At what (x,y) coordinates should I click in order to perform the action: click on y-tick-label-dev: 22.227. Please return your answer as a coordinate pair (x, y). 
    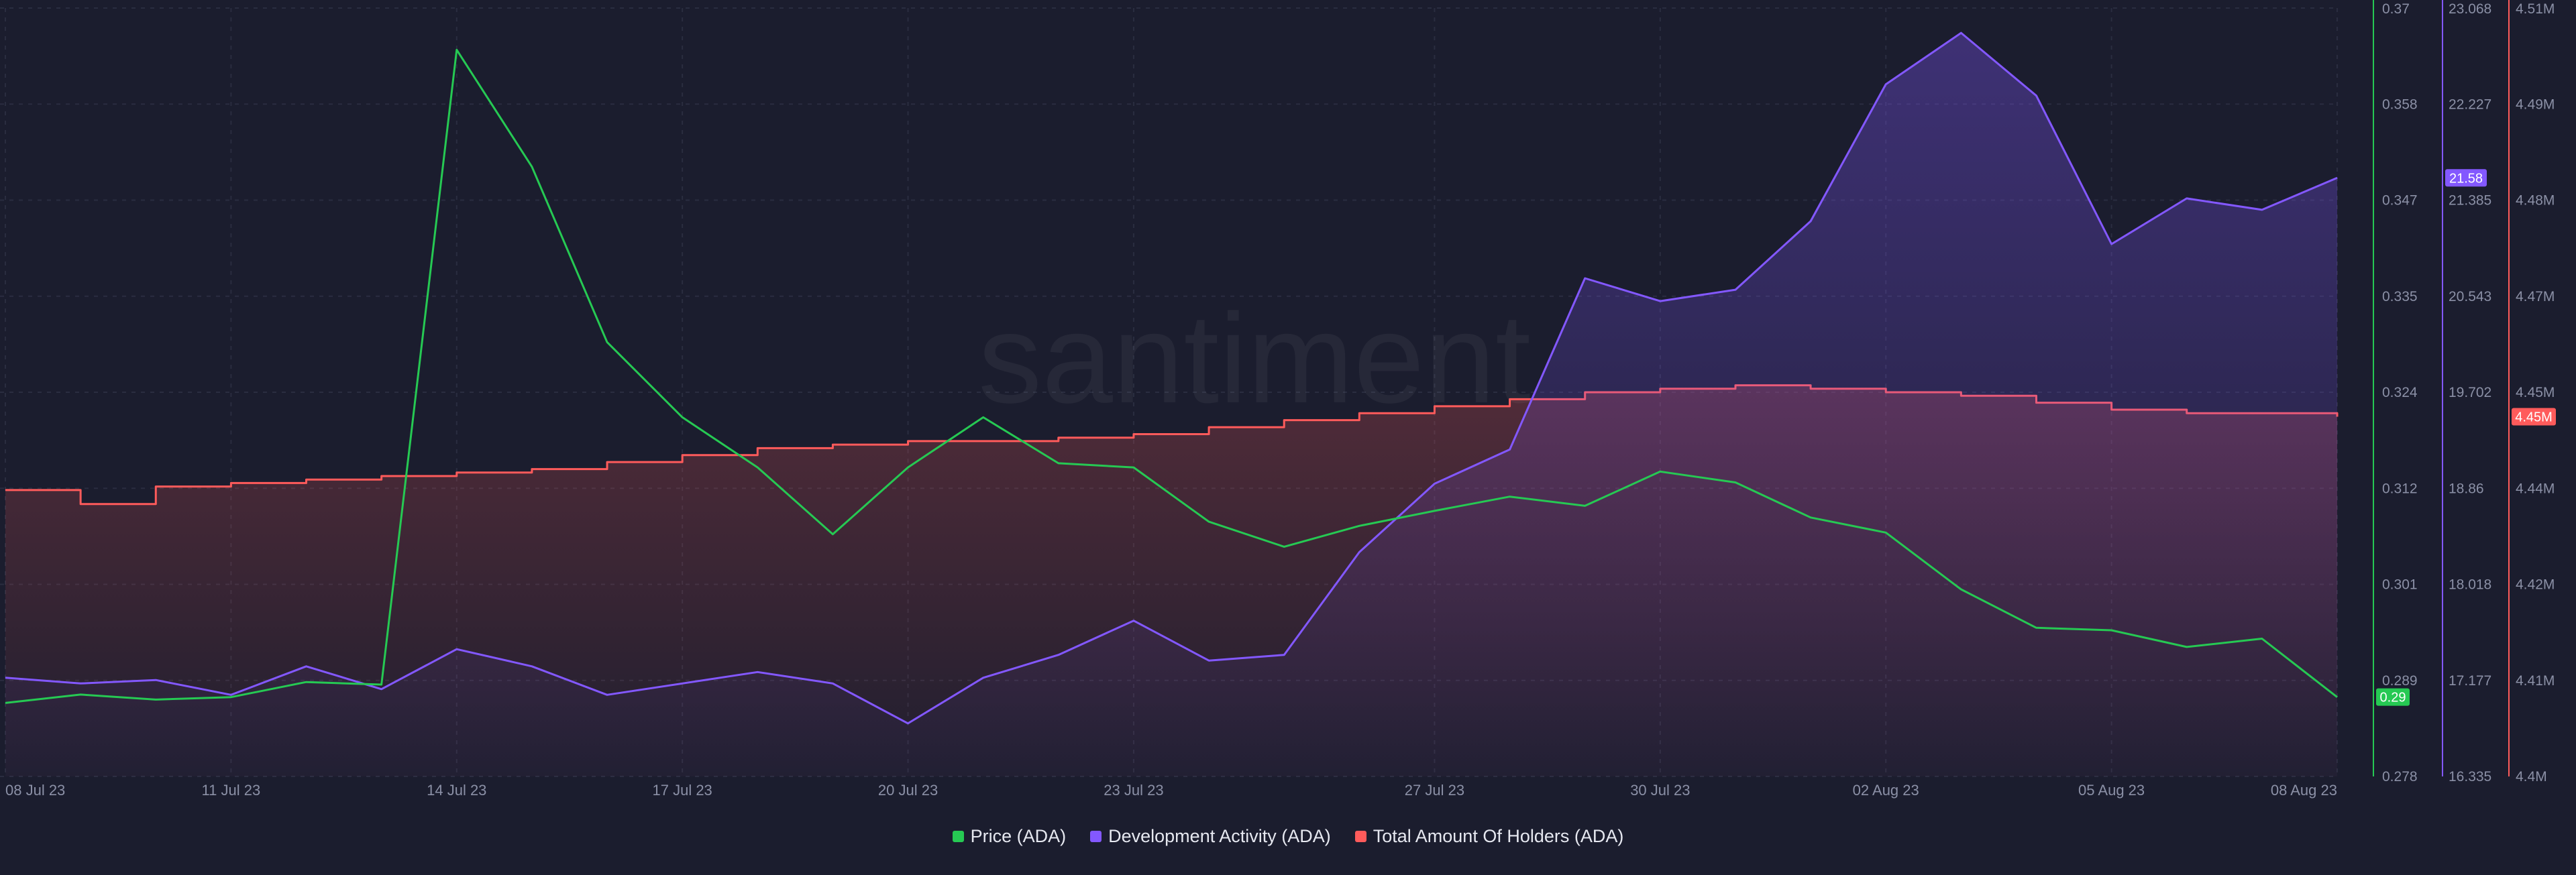
    Looking at the image, I should click on (2470, 104).